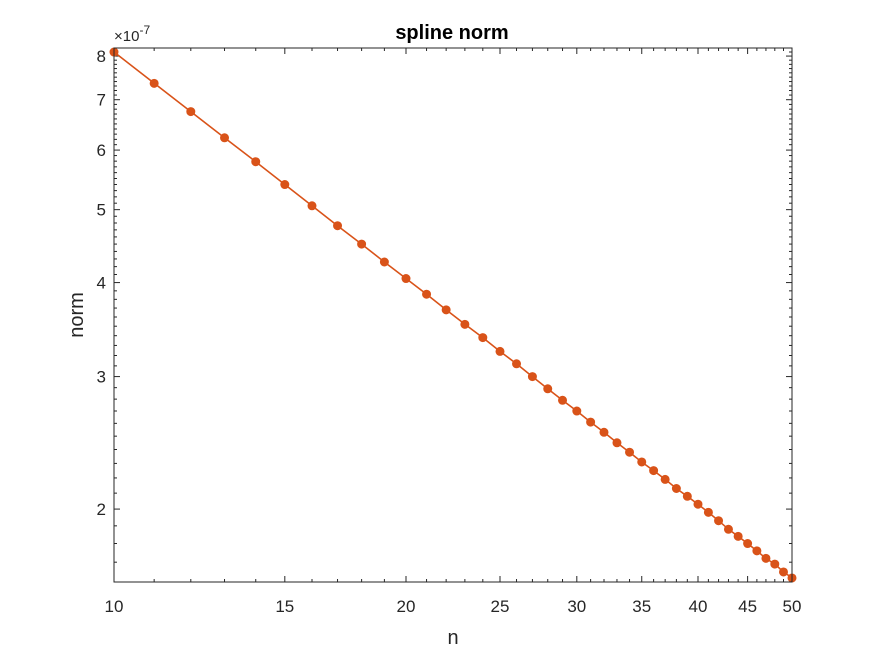  I want to click on y-tick-label: 7, so click(101, 100).